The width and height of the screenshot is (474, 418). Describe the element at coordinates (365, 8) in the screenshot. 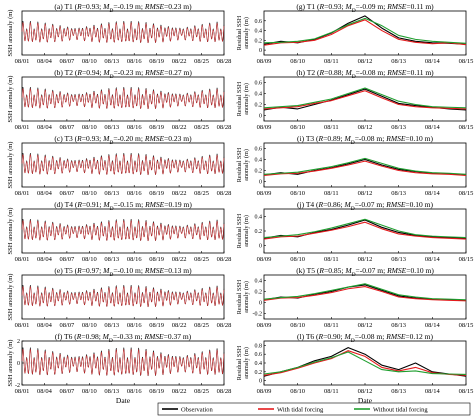

I see `panel-title: (g) T1 (R=0.93; MD=-0.09 m; RMSE=0.11 m)` at that location.